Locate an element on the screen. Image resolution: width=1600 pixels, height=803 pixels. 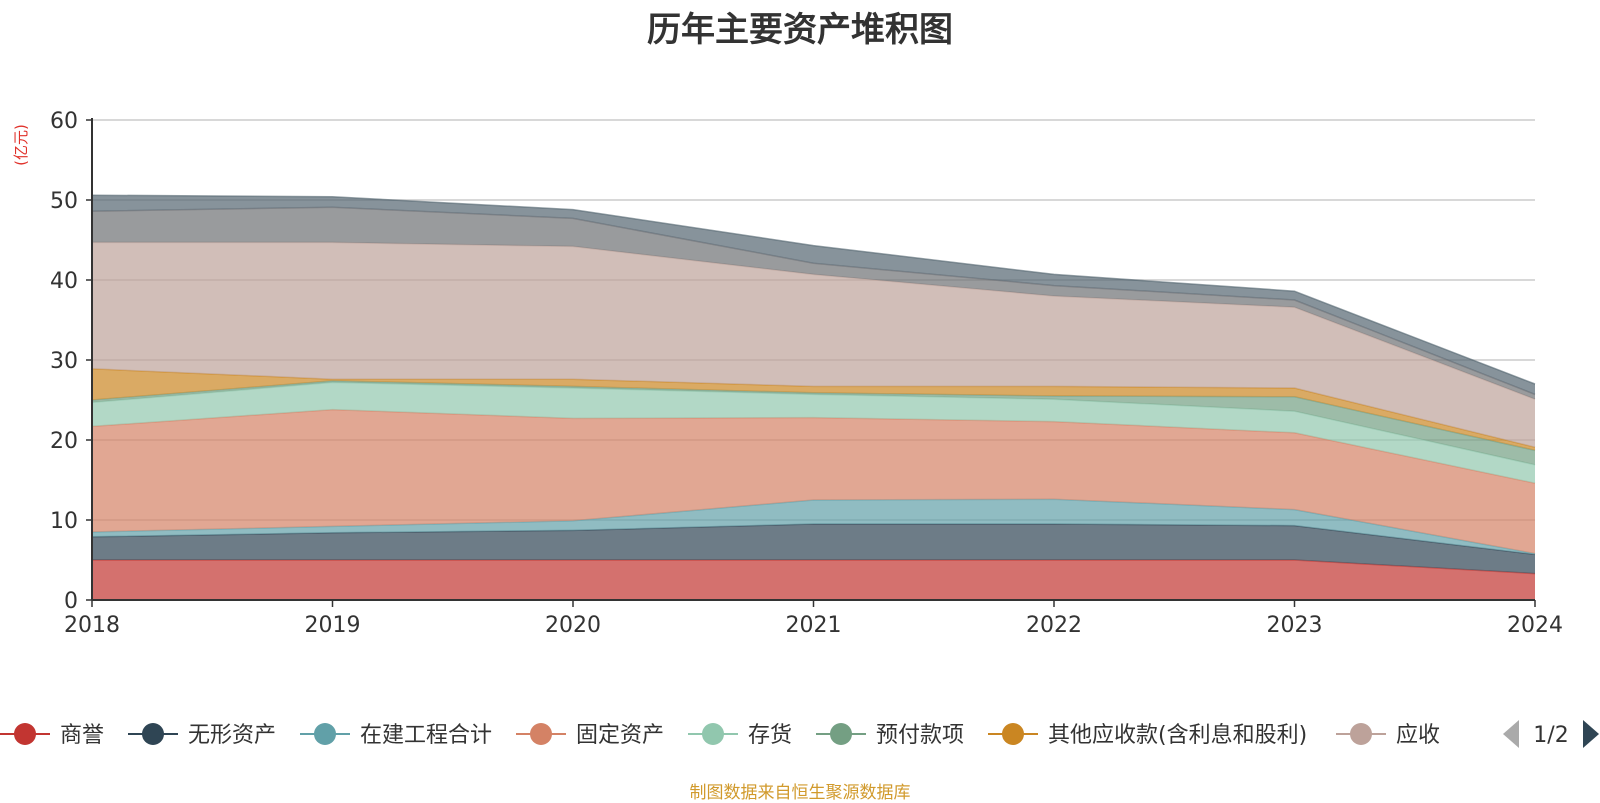
x-tick-label: 2018 is located at coordinates (92, 625).